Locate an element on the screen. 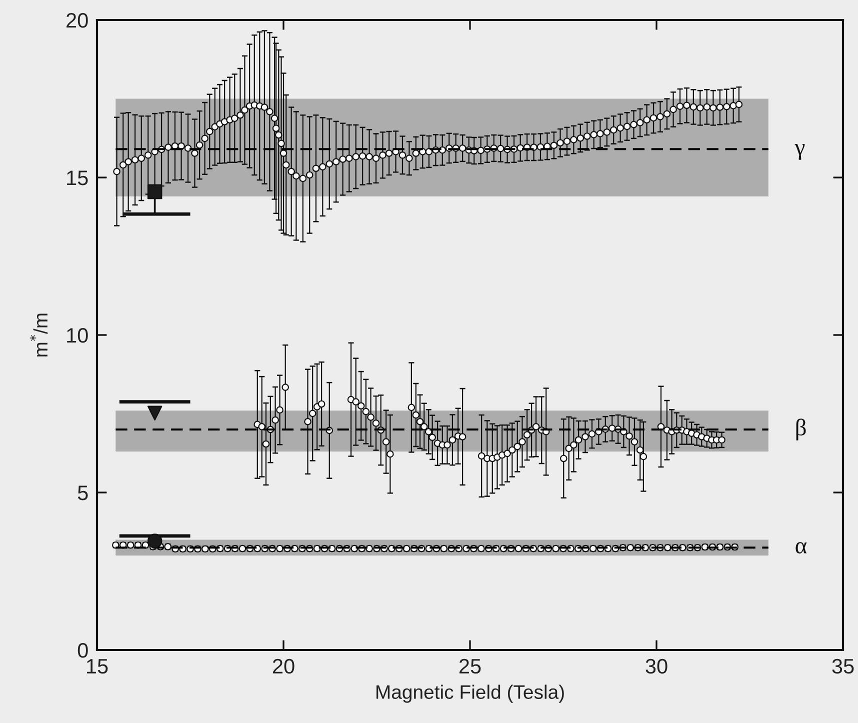 Image resolution: width=858 pixels, height=723 pixels. y-tick-label: 0 is located at coordinates (83, 650).